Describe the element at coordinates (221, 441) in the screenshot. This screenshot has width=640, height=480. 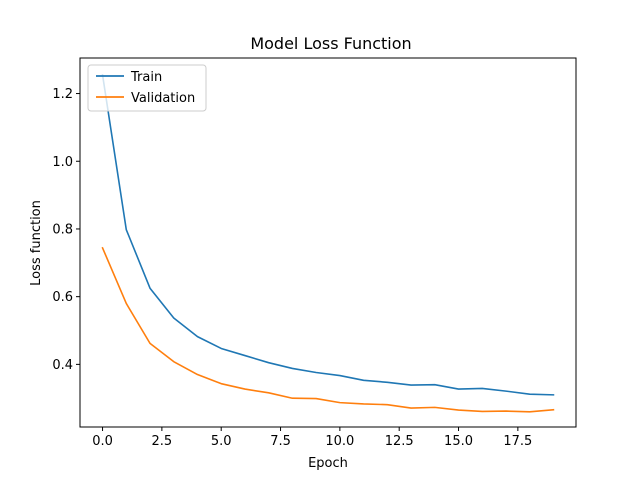
I see `x-tick-label: 5.0` at that location.